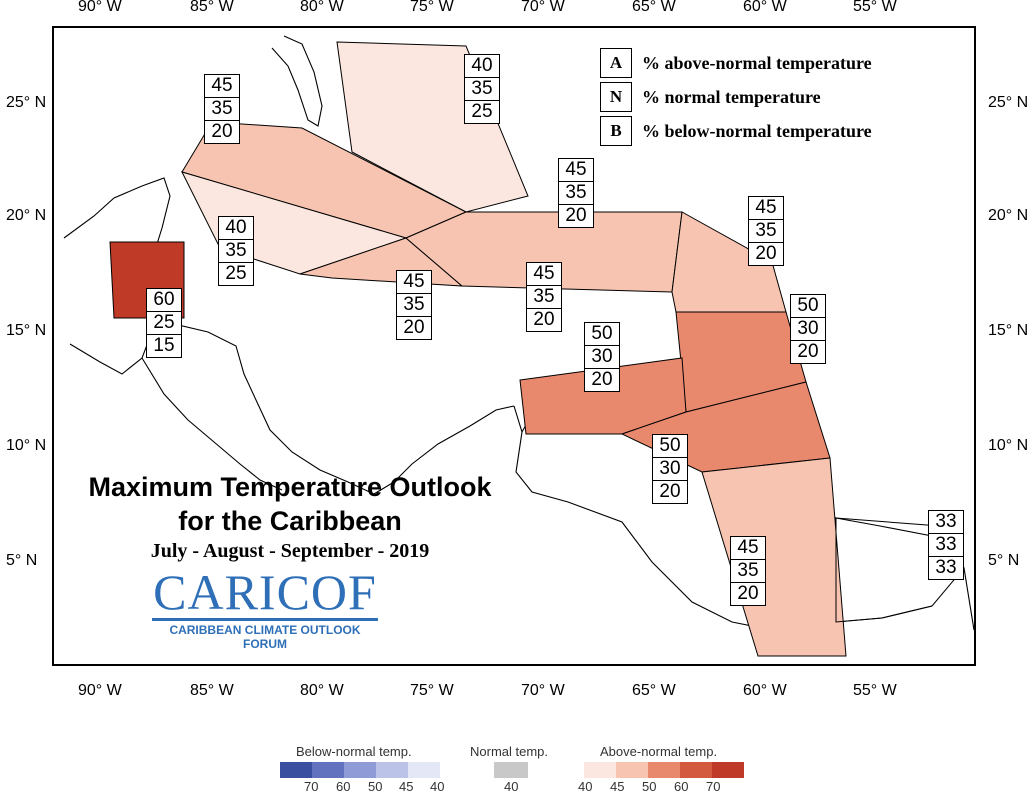 Image resolution: width=1030 pixels, height=794 pixels. Describe the element at coordinates (437, 786) in the screenshot. I see `legend-below-tick-40: 40` at that location.